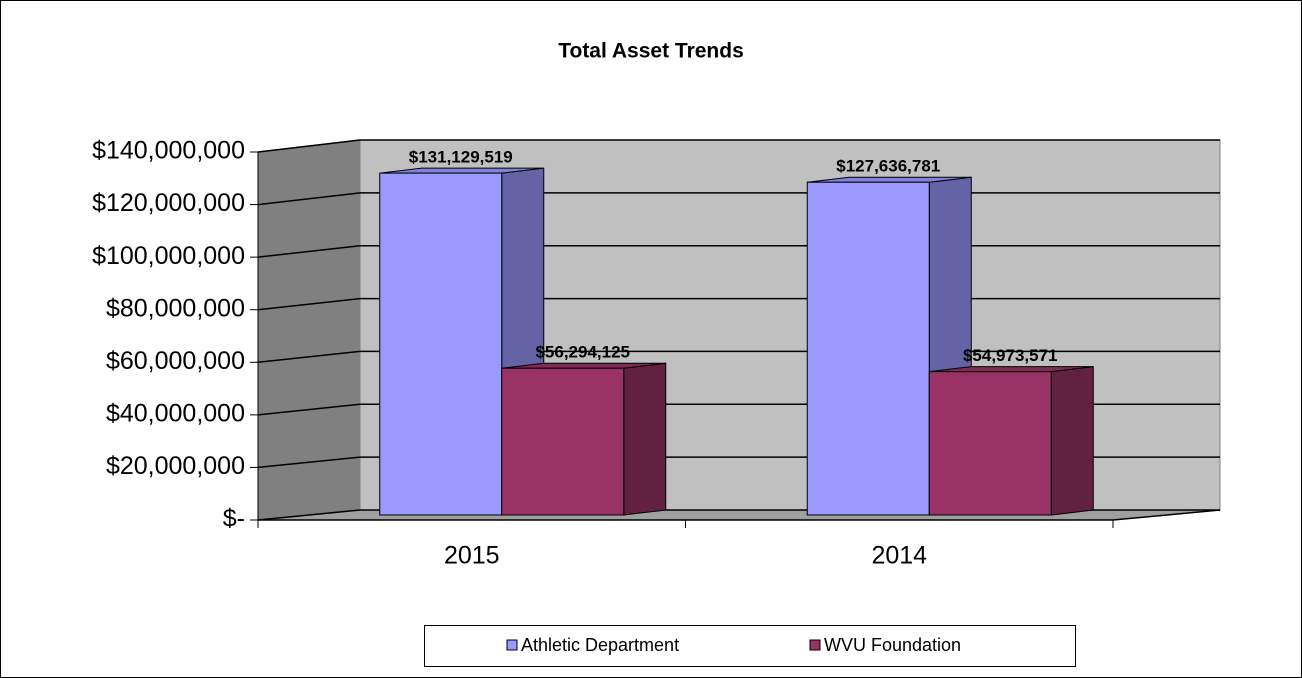  What do you see at coordinates (582, 352) in the screenshot?
I see `data-label: $56,294,125` at bounding box center [582, 352].